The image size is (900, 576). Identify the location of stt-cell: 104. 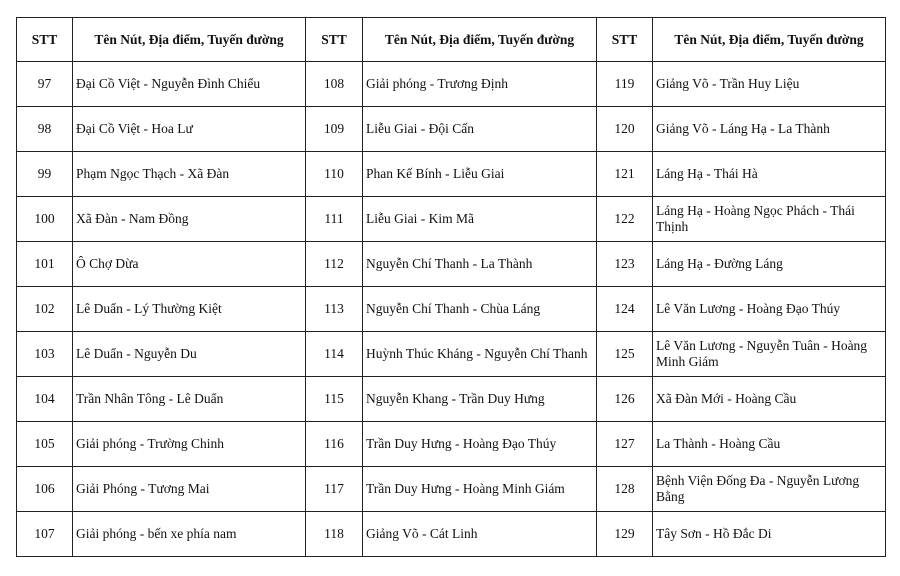
(44, 399).